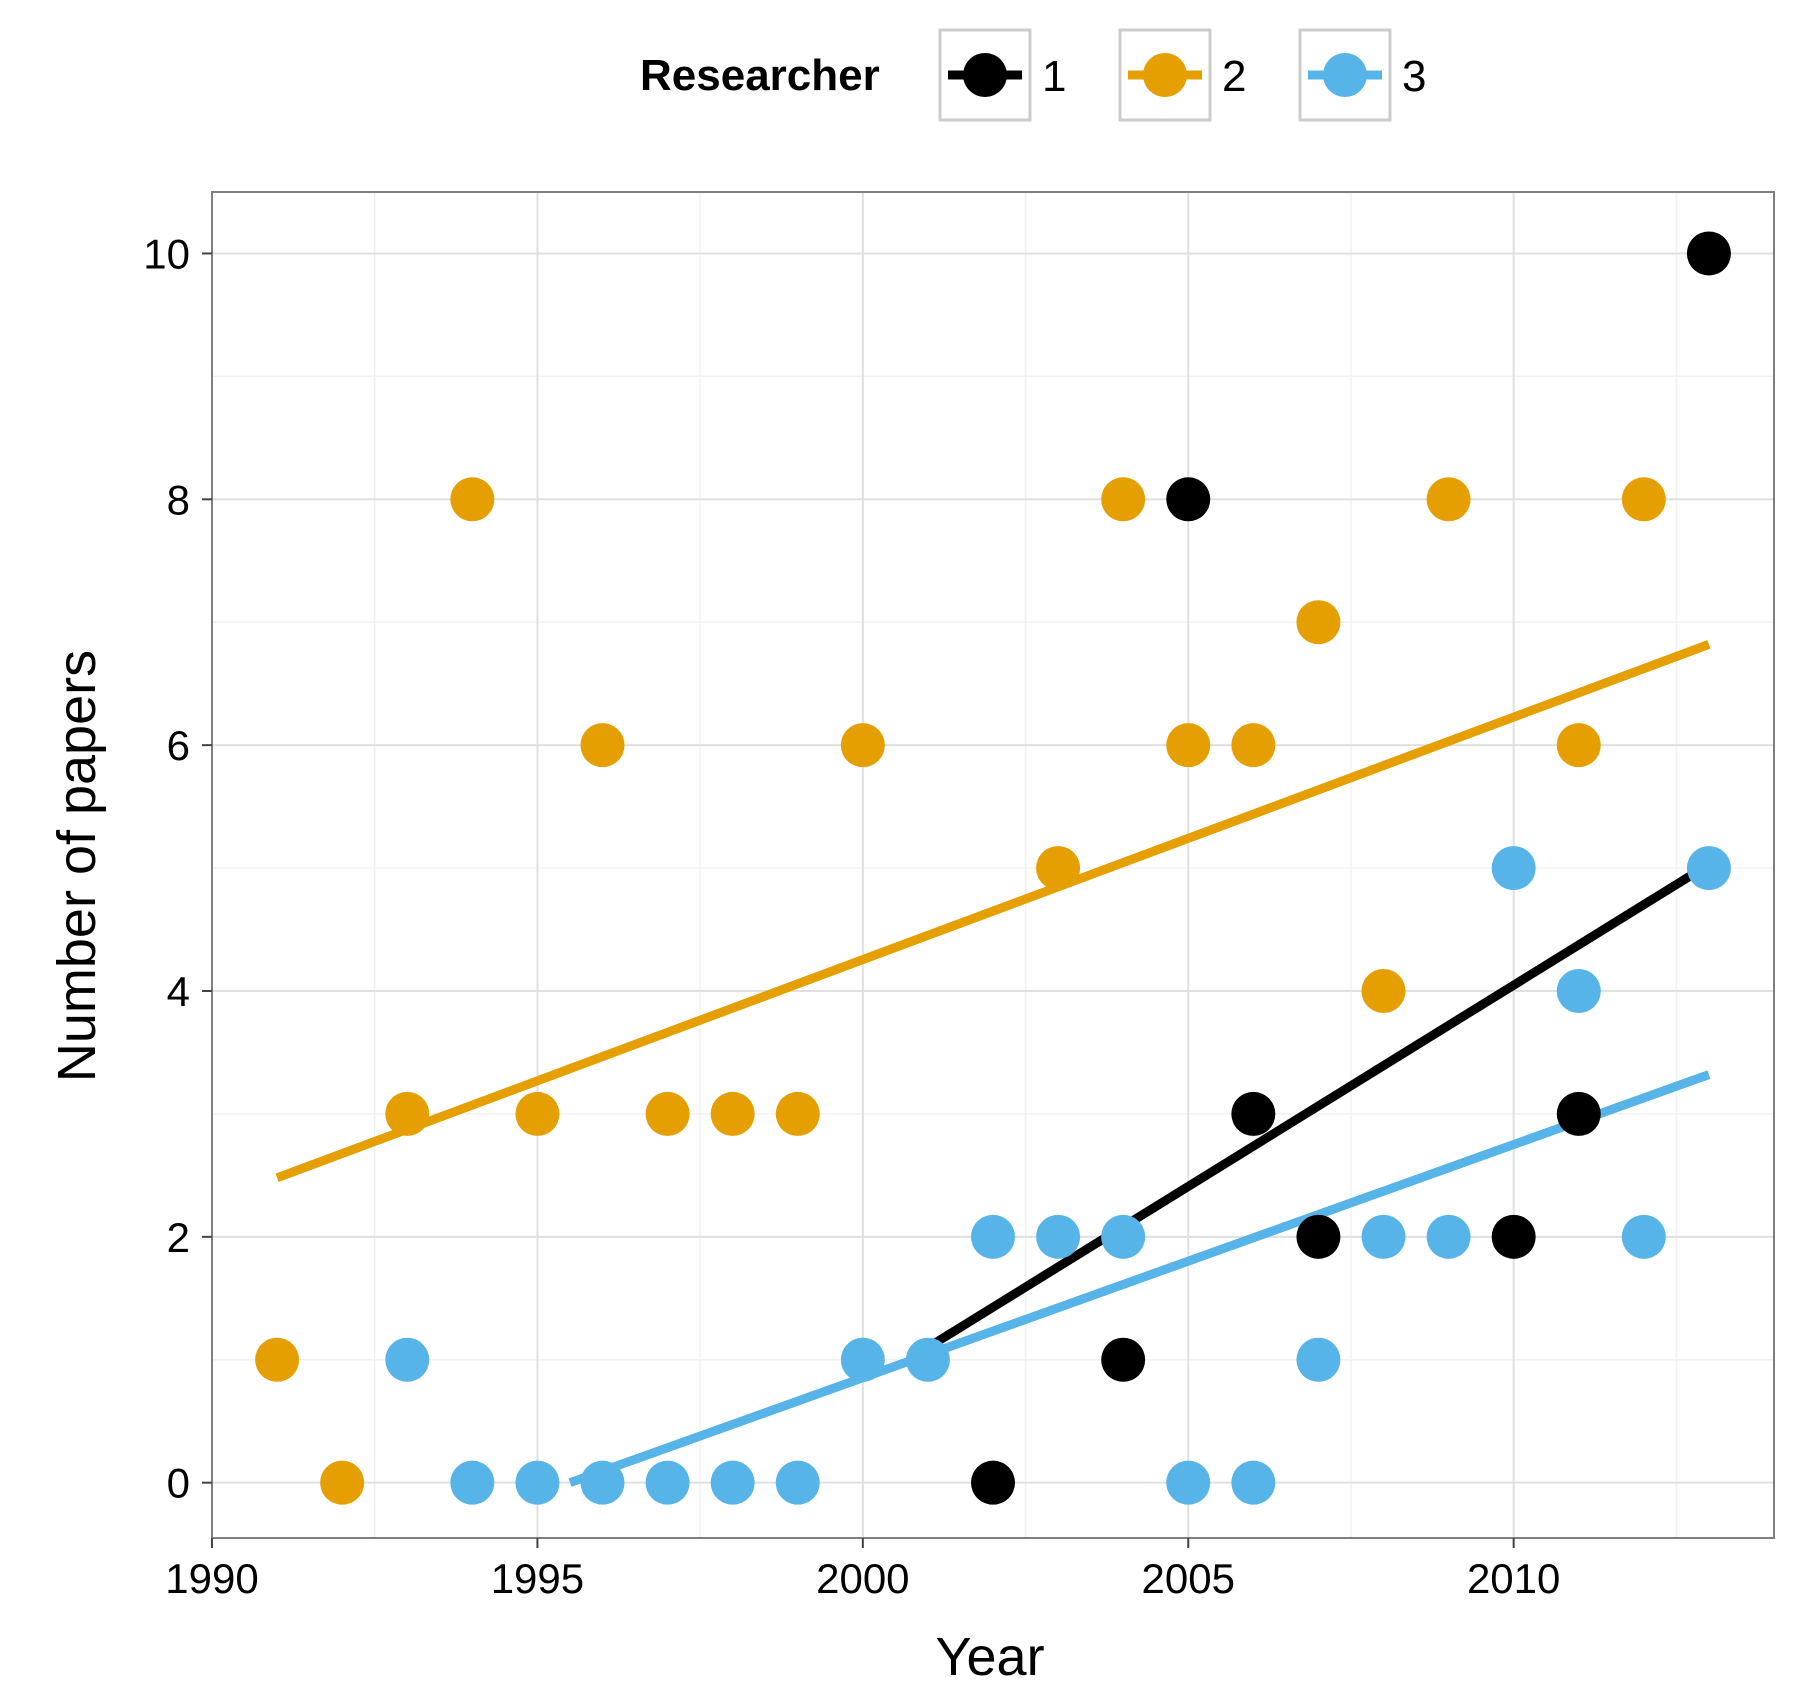 The image size is (1800, 1700). What do you see at coordinates (177, 868) in the screenshot?
I see `y-axis: 0 2 4 6 8 10` at bounding box center [177, 868].